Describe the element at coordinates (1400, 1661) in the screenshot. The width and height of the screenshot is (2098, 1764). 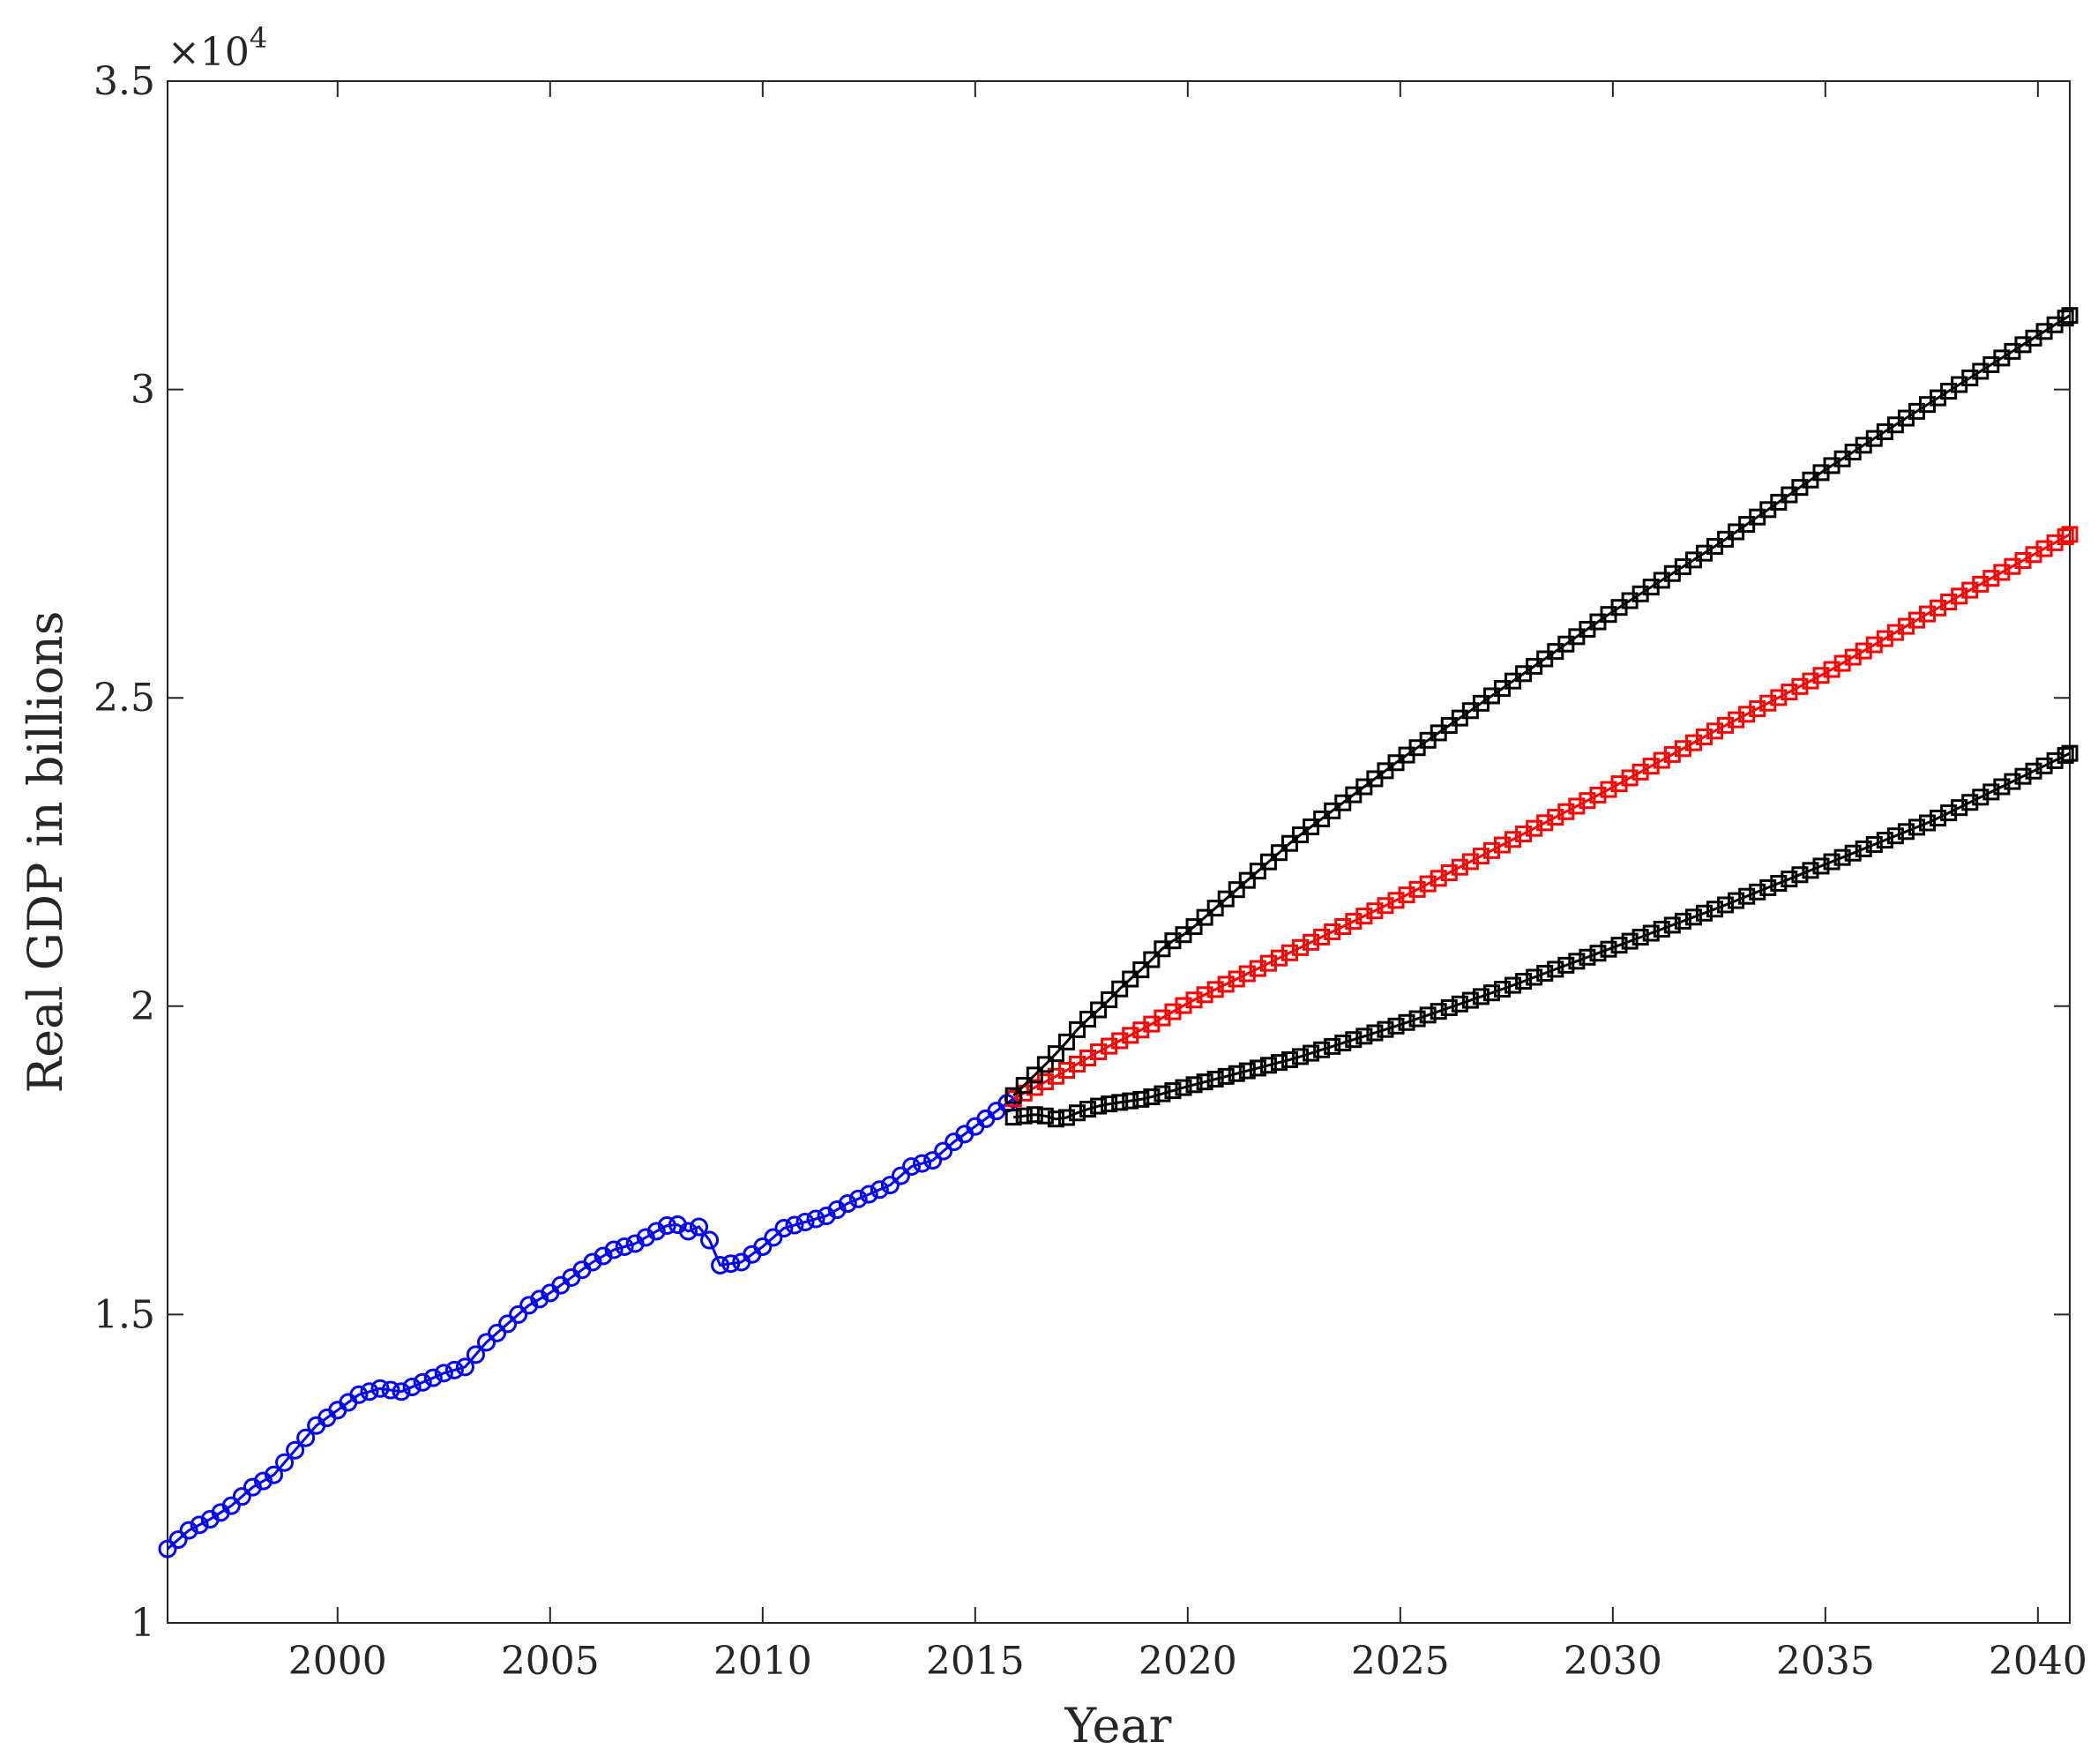
I see `x-tick-label: 2025` at that location.